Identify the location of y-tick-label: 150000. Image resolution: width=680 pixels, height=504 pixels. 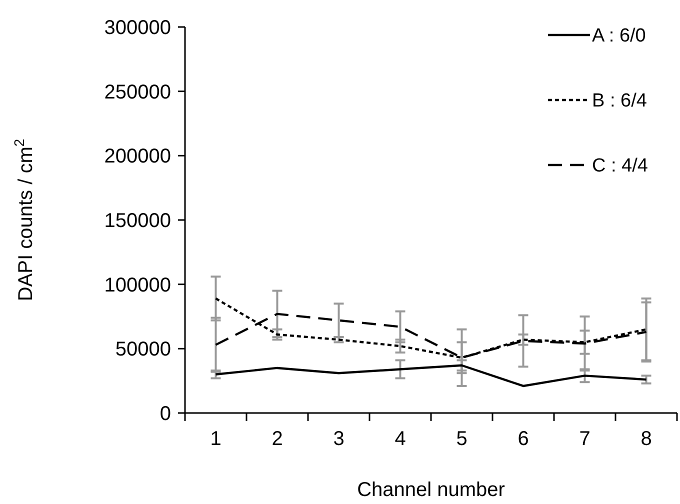
(137, 221).